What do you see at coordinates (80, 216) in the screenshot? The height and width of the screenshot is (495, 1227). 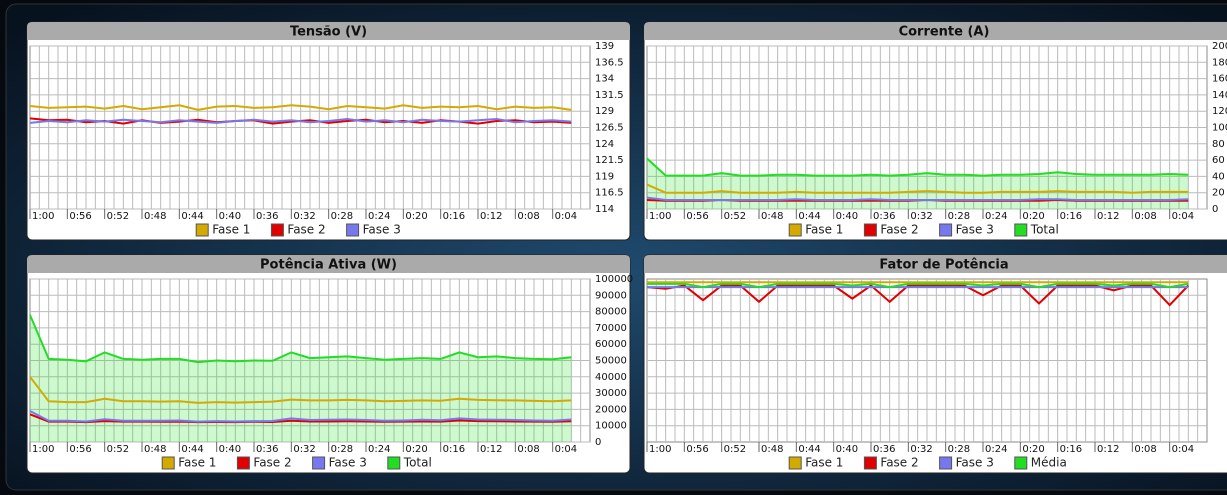 I see `x-tick-label: 0:56` at bounding box center [80, 216].